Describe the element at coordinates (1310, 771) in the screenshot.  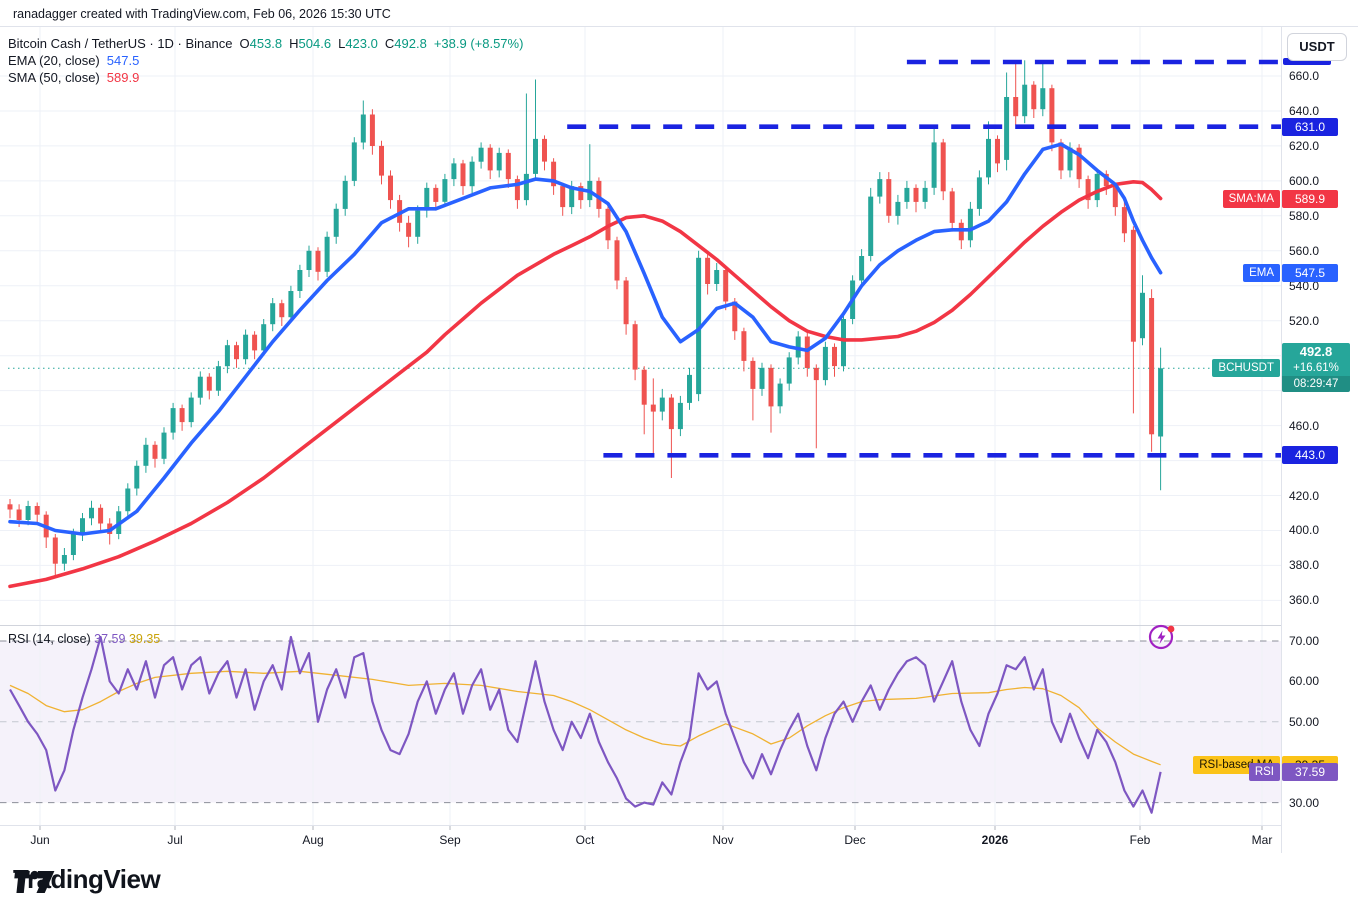
I see `rsi-axis-label: 37.59` at that location.